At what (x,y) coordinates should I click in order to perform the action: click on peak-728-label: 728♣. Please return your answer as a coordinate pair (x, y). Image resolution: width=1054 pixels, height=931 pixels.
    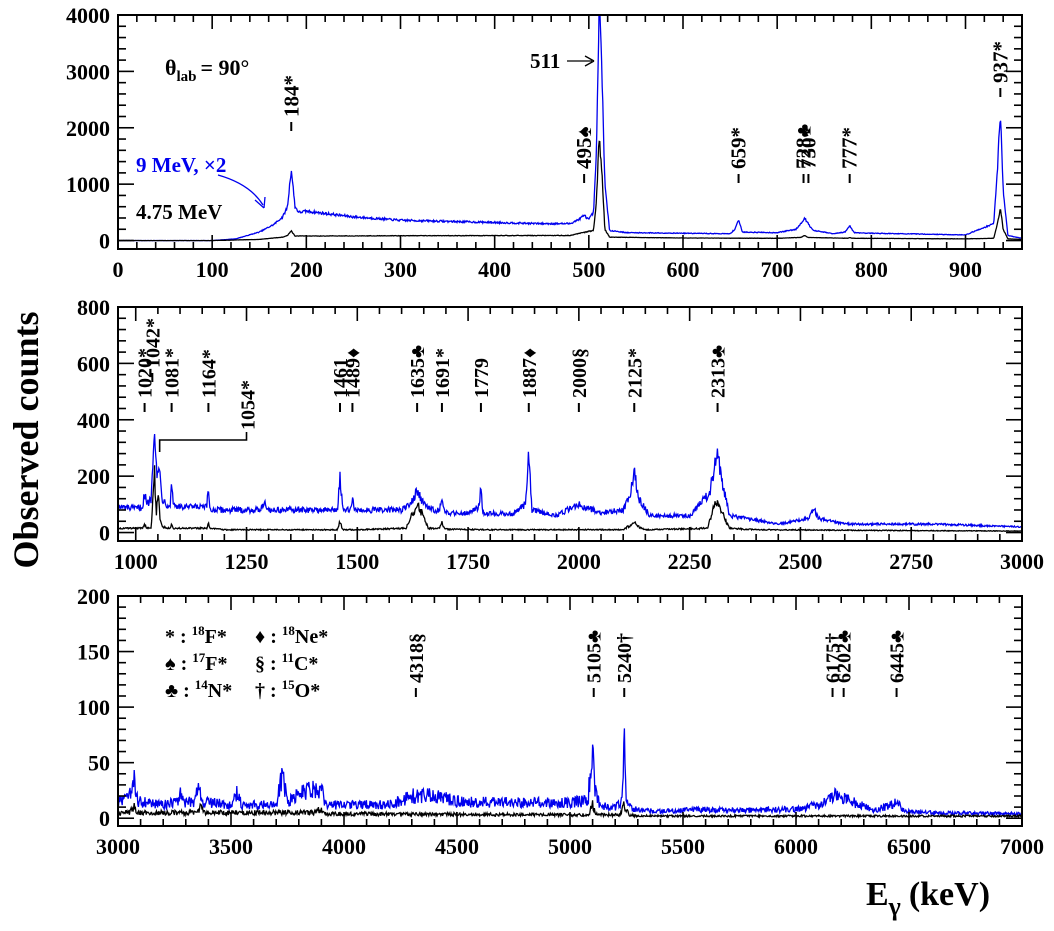
    Looking at the image, I should click on (804, 147).